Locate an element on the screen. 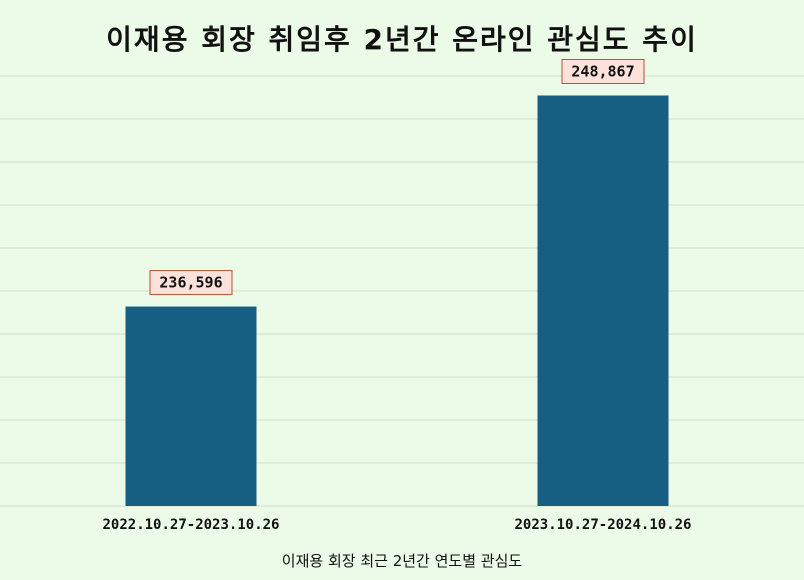 This screenshot has height=580, width=804. x-tick-label: 2023.10.27-2024.10.26 is located at coordinates (602, 525).